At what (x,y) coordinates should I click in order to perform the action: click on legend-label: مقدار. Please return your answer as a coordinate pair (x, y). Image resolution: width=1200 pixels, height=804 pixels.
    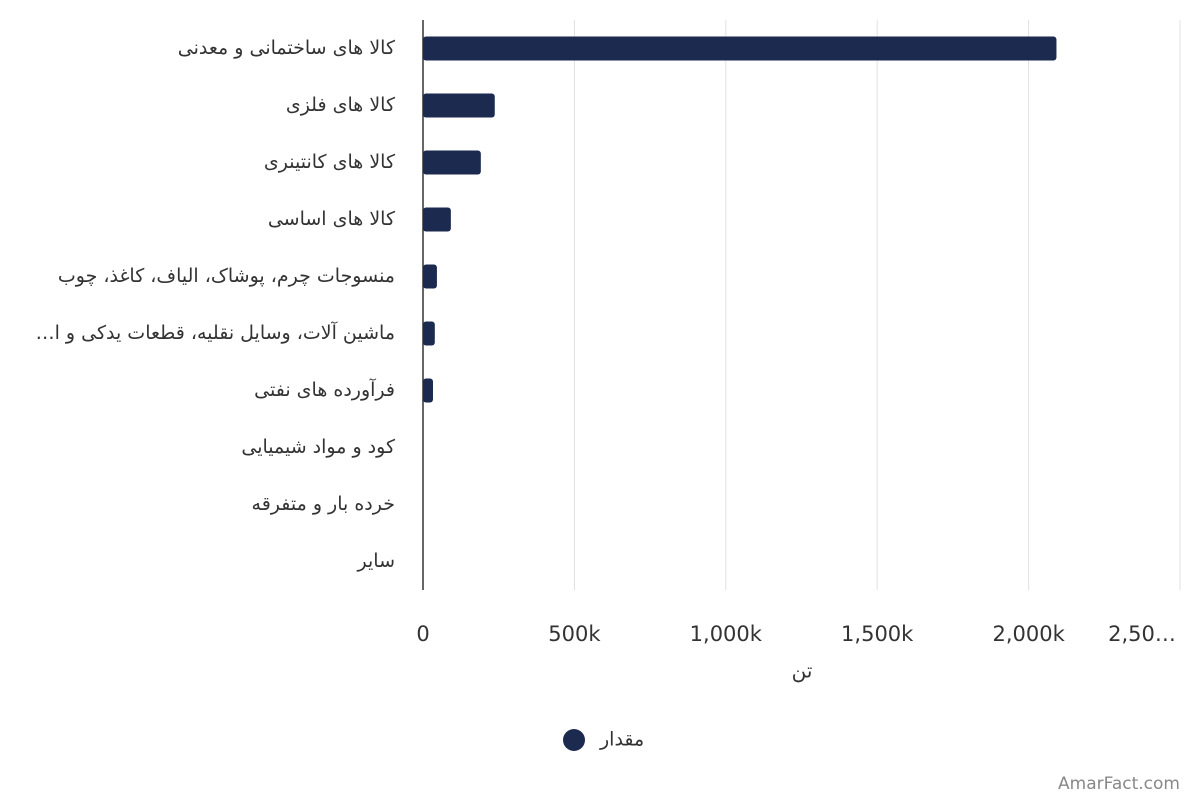
    Looking at the image, I should click on (621, 740).